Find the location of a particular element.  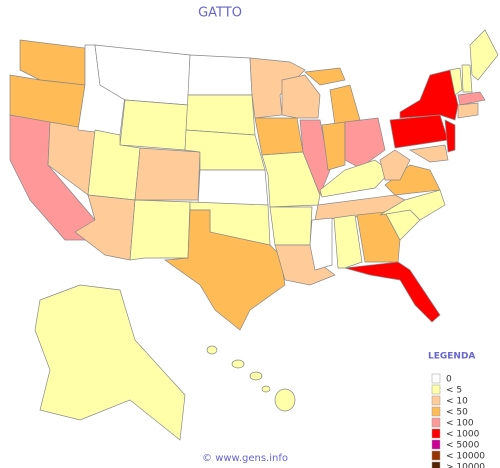

legend-label: < 5000 is located at coordinates (463, 446).